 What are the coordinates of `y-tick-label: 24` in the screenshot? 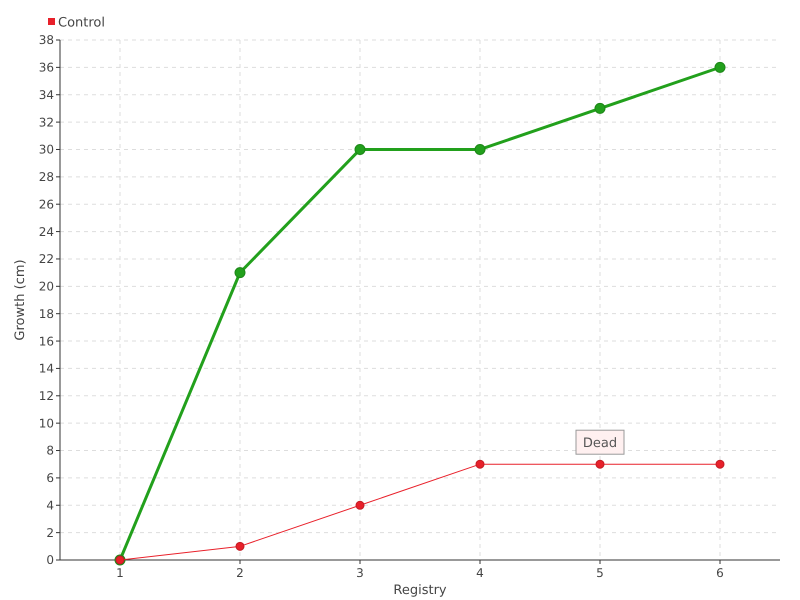 It's located at (46, 231).